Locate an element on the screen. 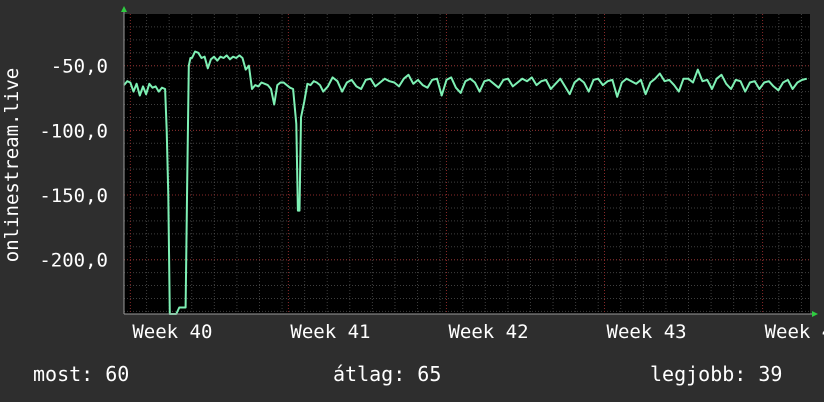 The width and height of the screenshot is (824, 402). x-tick-label: Week 4 is located at coordinates (794, 332).